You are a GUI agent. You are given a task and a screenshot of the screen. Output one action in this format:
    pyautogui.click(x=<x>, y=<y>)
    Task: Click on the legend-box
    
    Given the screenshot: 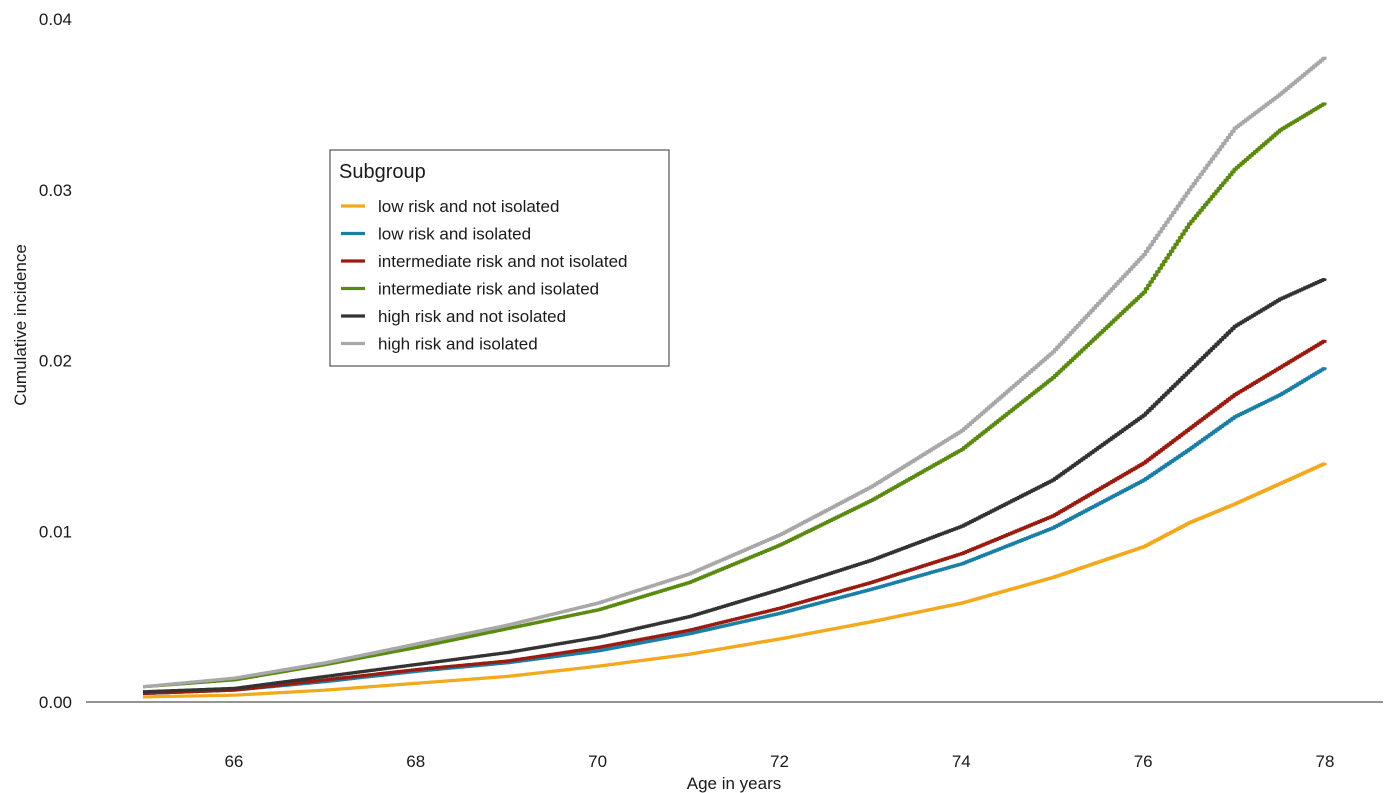 What is the action you would take?
    pyautogui.click(x=499, y=258)
    